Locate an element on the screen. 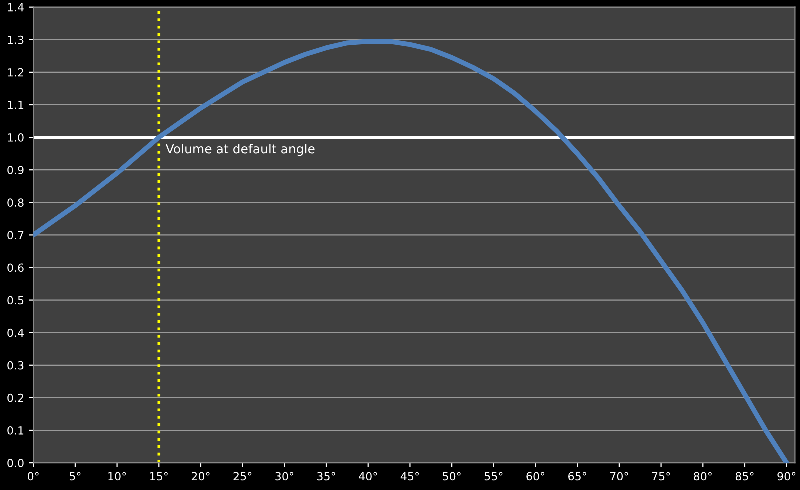 This screenshot has width=800, height=490. y-tick-label: 1.0 is located at coordinates (16, 138).